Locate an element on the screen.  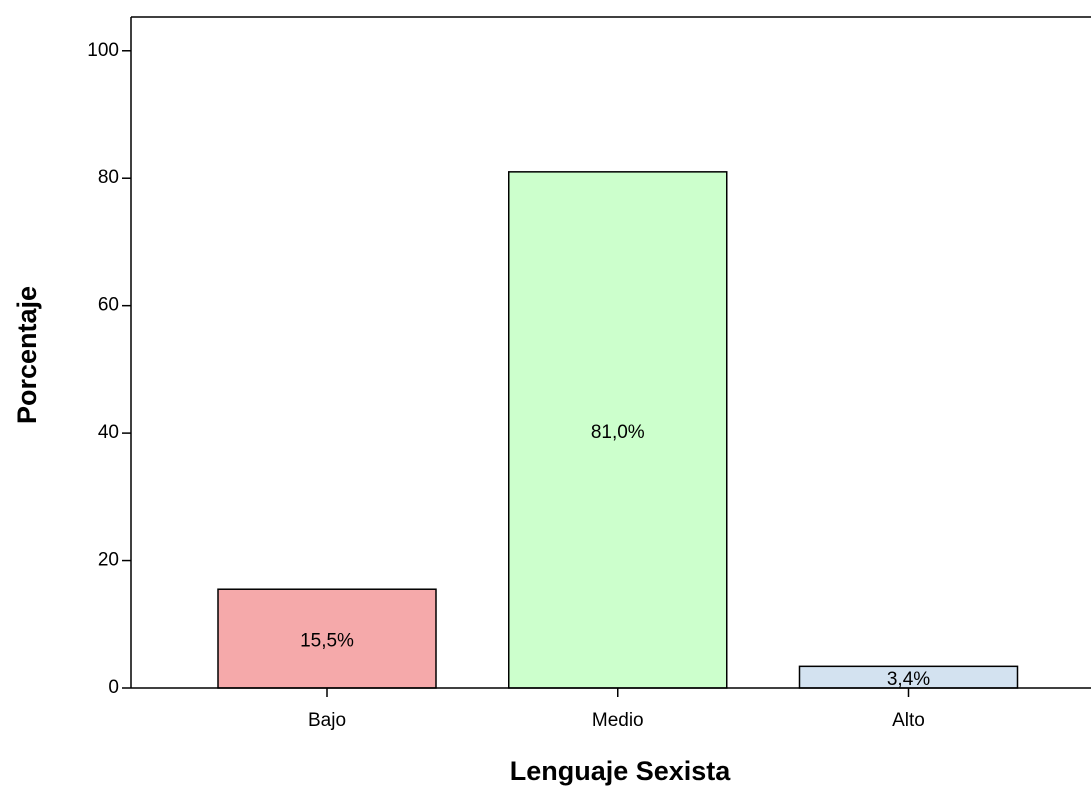
x-tick-label: Medio is located at coordinates (618, 720).